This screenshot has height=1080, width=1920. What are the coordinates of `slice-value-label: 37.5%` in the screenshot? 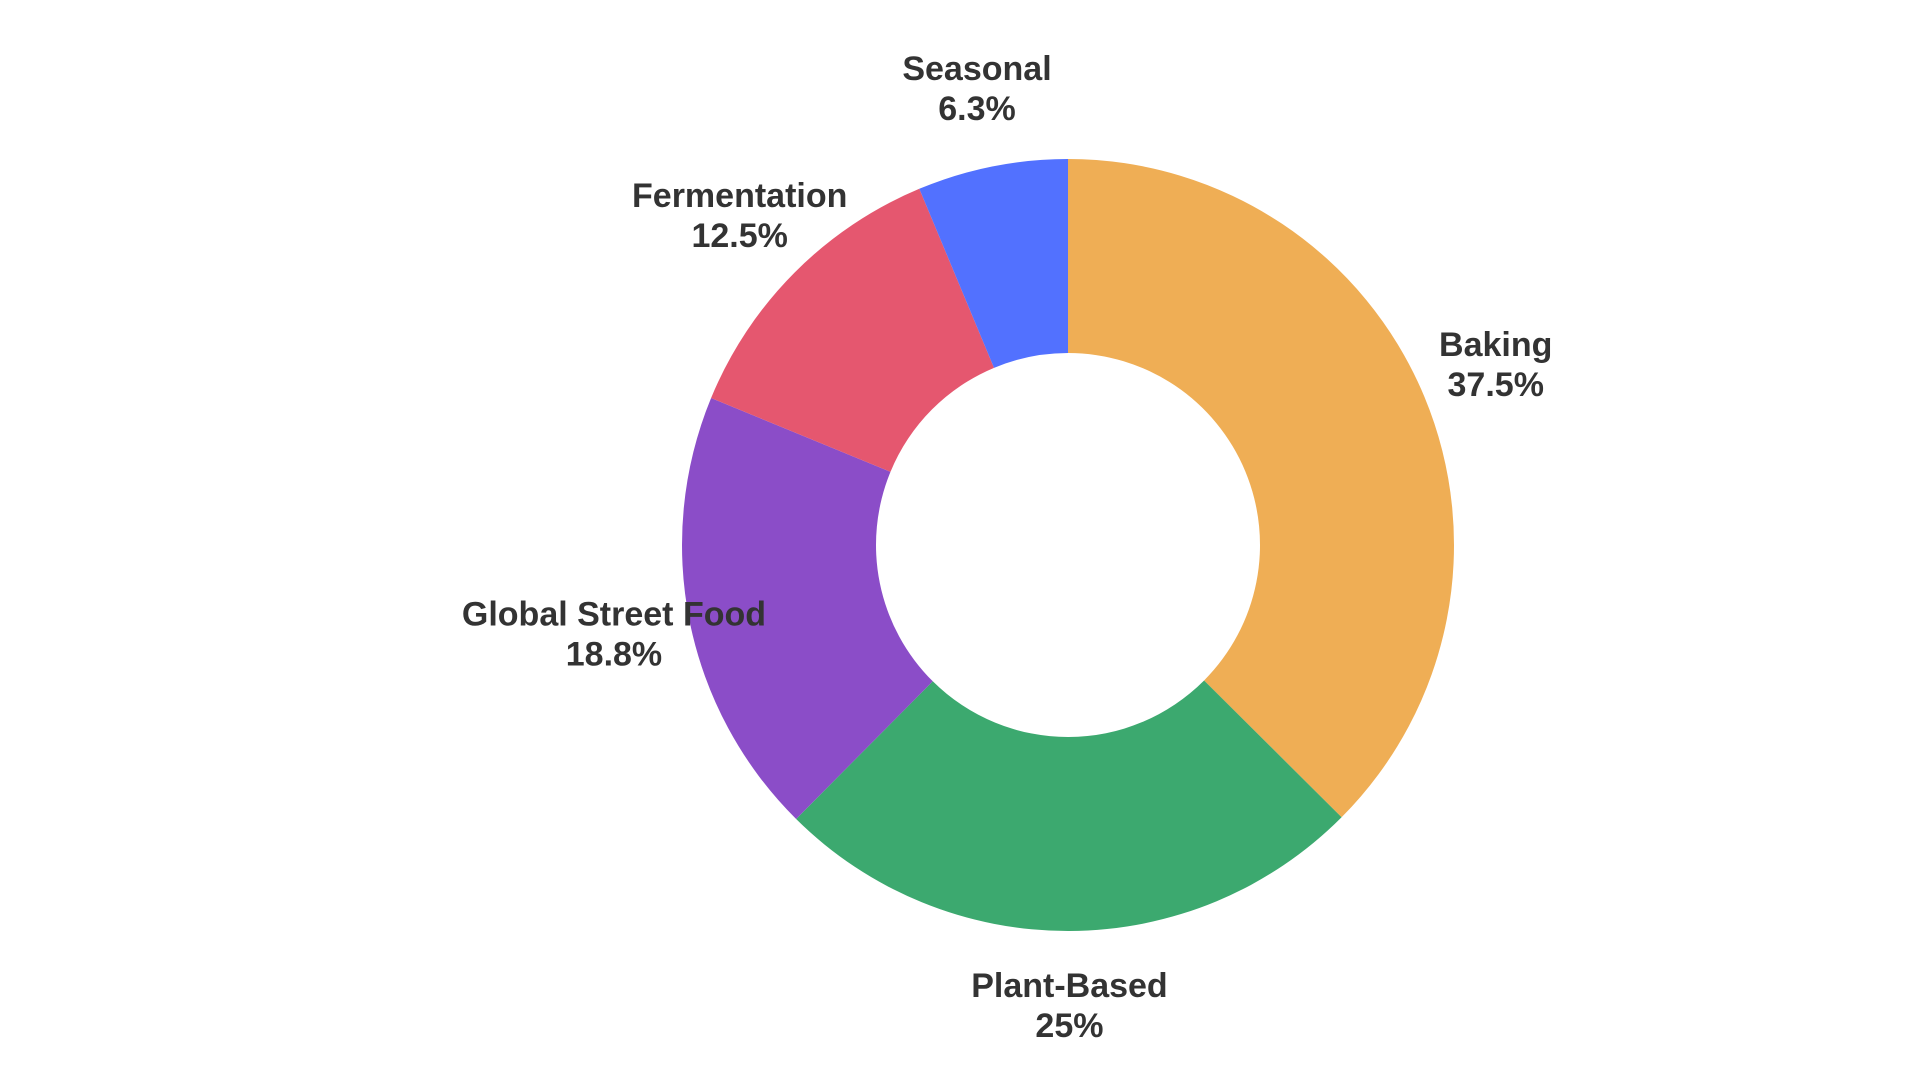 It's located at (1496, 385).